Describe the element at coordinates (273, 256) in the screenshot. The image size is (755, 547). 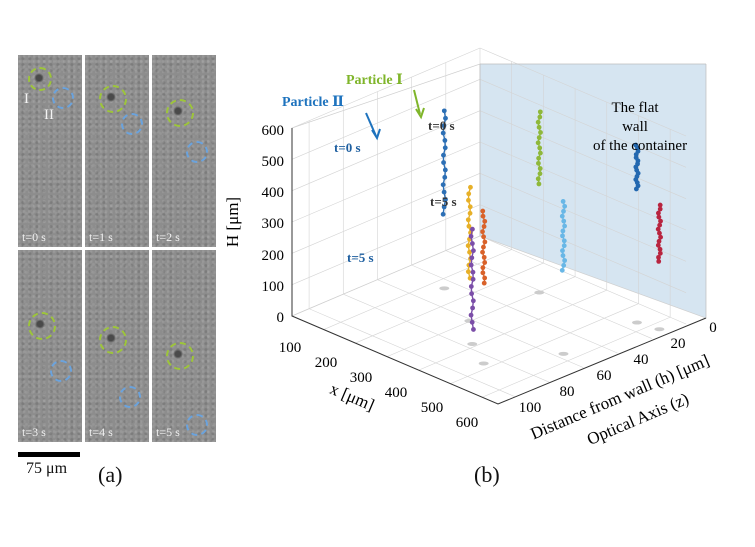
I see `z-tick: 200` at that location.